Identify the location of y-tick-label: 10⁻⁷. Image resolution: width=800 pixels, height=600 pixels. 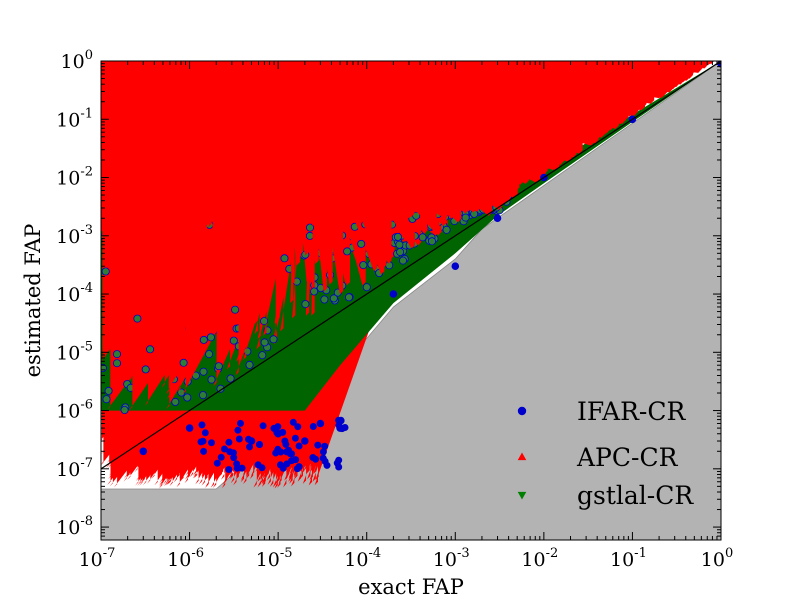
(74, 468).